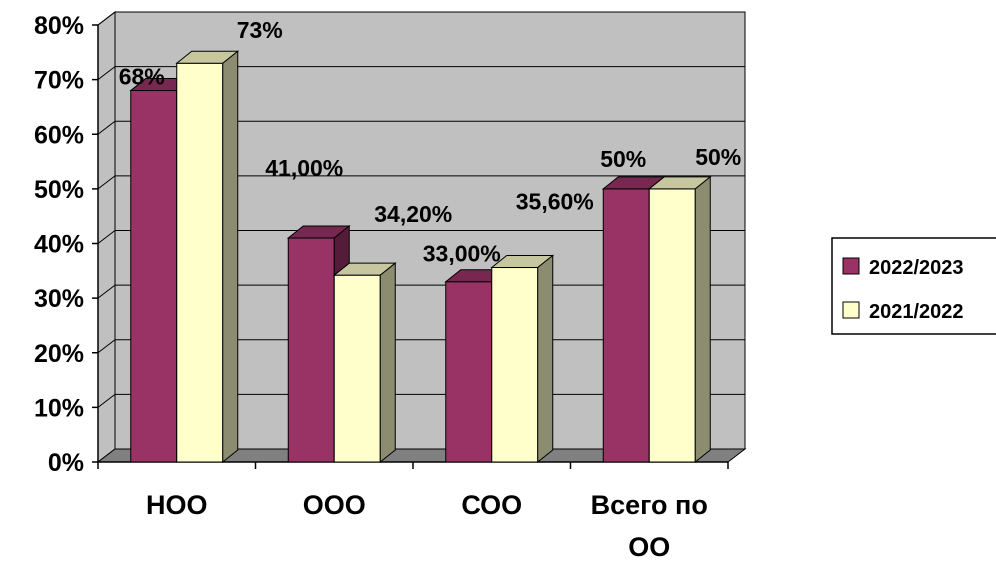  Describe the element at coordinates (913, 286) in the screenshot. I see `legend: 2022/2023 2021/2022` at that location.